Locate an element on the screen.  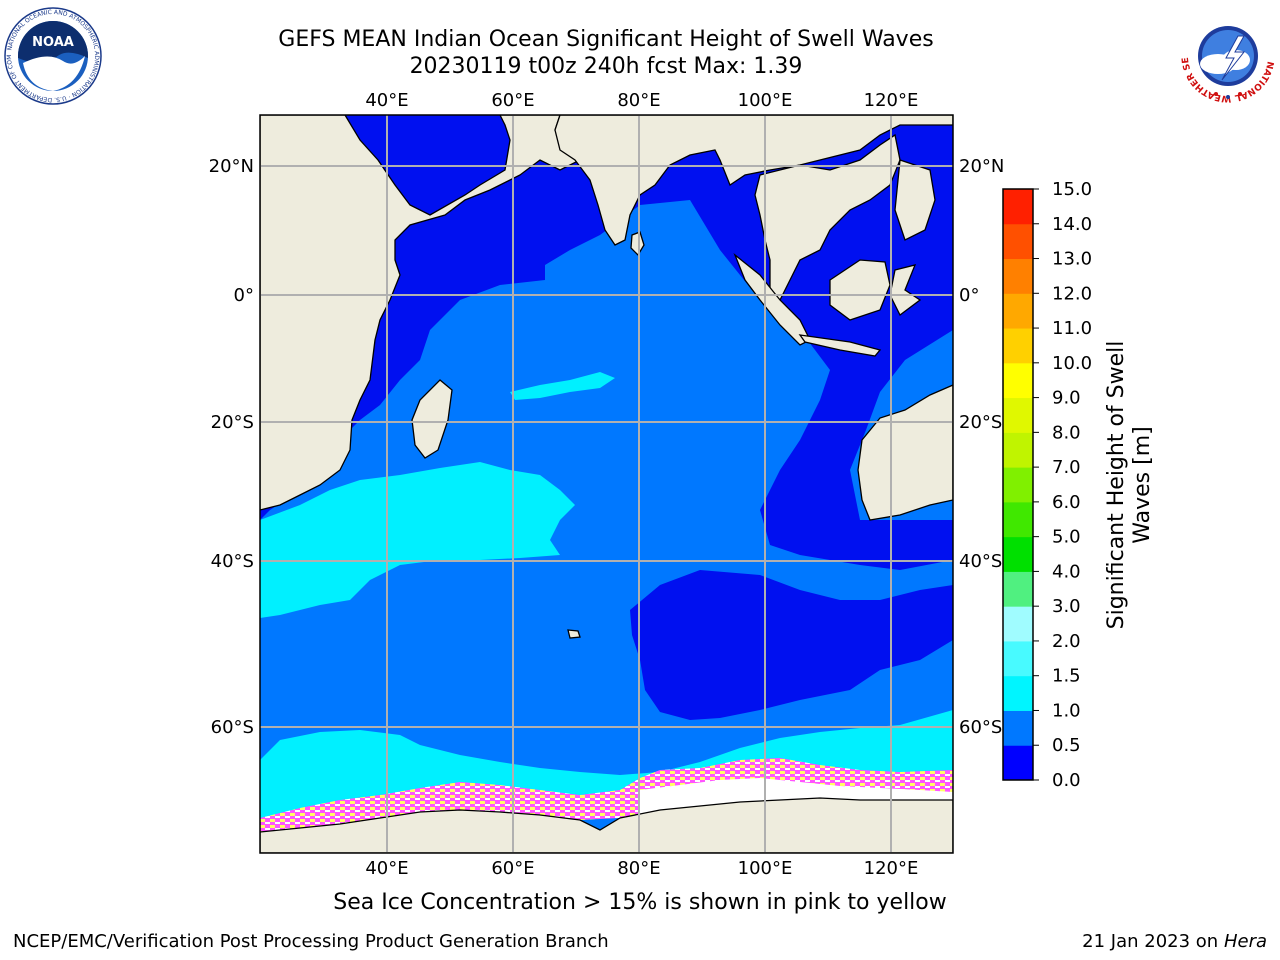
colorbar-tick-label: 13.0 is located at coordinates (1072, 259).